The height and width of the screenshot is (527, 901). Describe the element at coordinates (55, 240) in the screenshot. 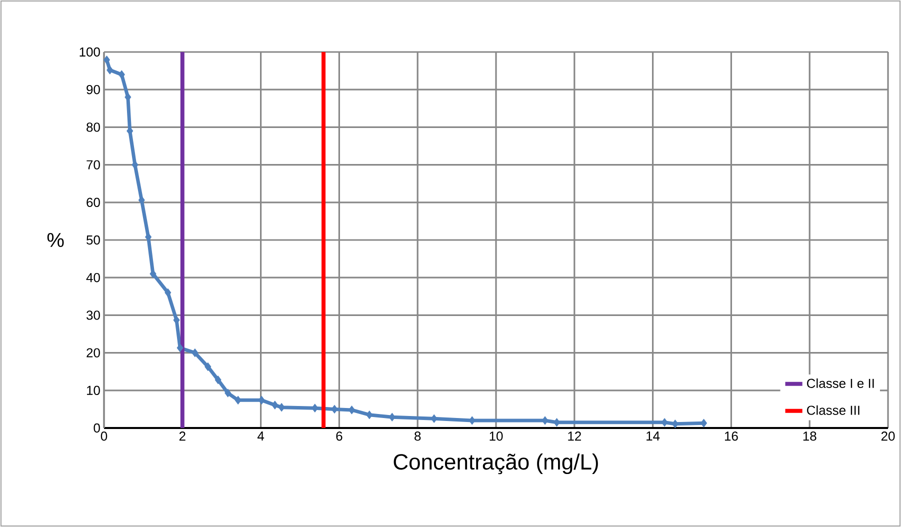

I see `y-axis-title: %` at that location.